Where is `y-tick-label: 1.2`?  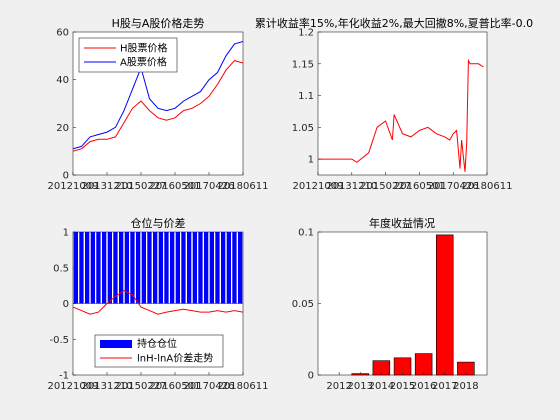
y-tick-label: 1.2 is located at coordinates (306, 33).